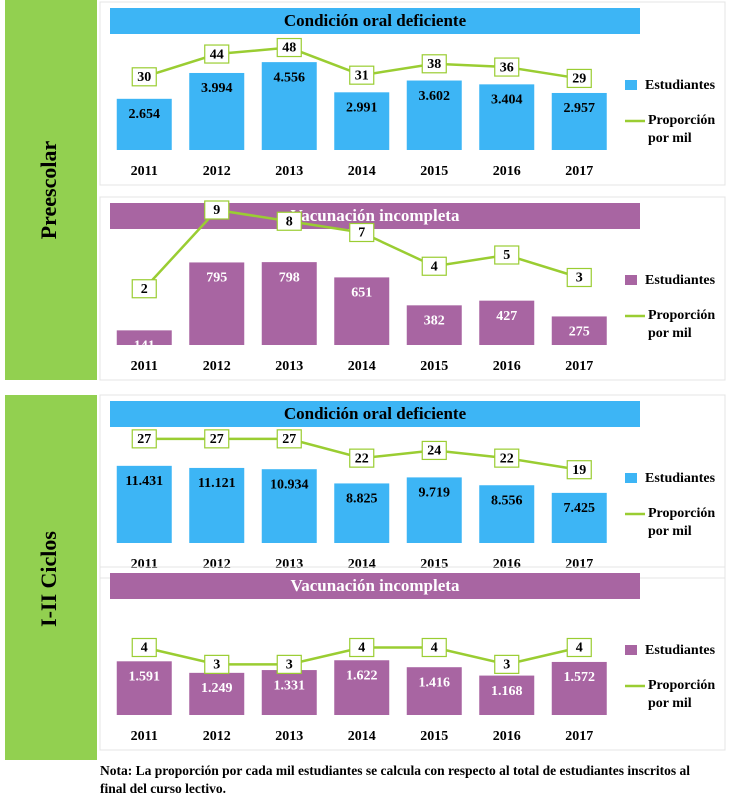 This screenshot has height=800, width=730. Describe the element at coordinates (290, 685) in the screenshot. I see `bar-label: 1.331` at that location.